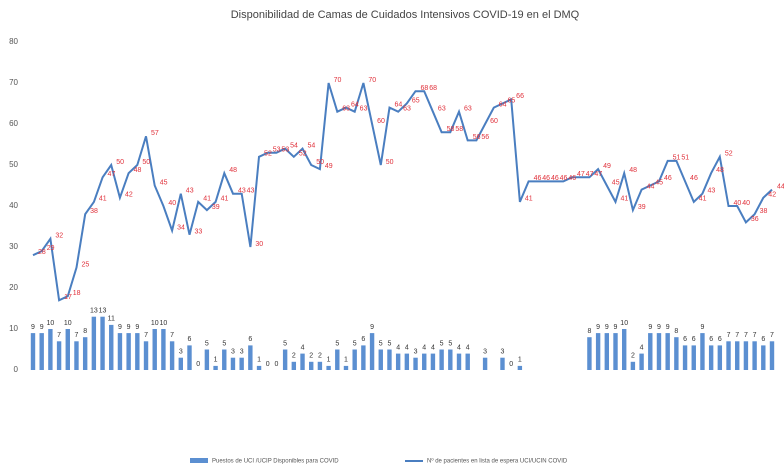  I want to click on line-value-label: 54, so click(312, 145).